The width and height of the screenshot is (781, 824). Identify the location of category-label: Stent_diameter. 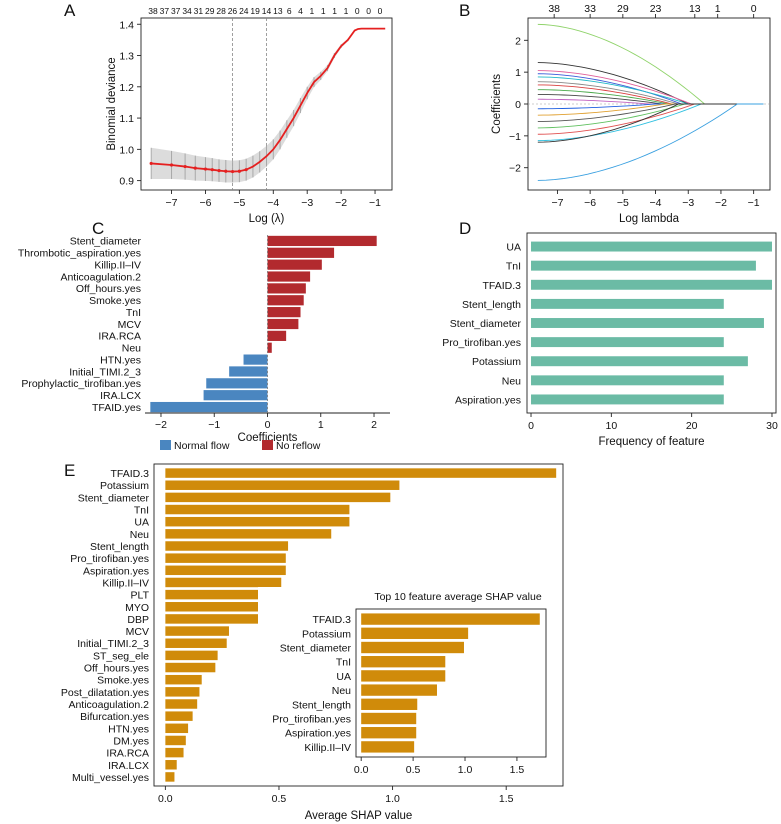
(114, 498).